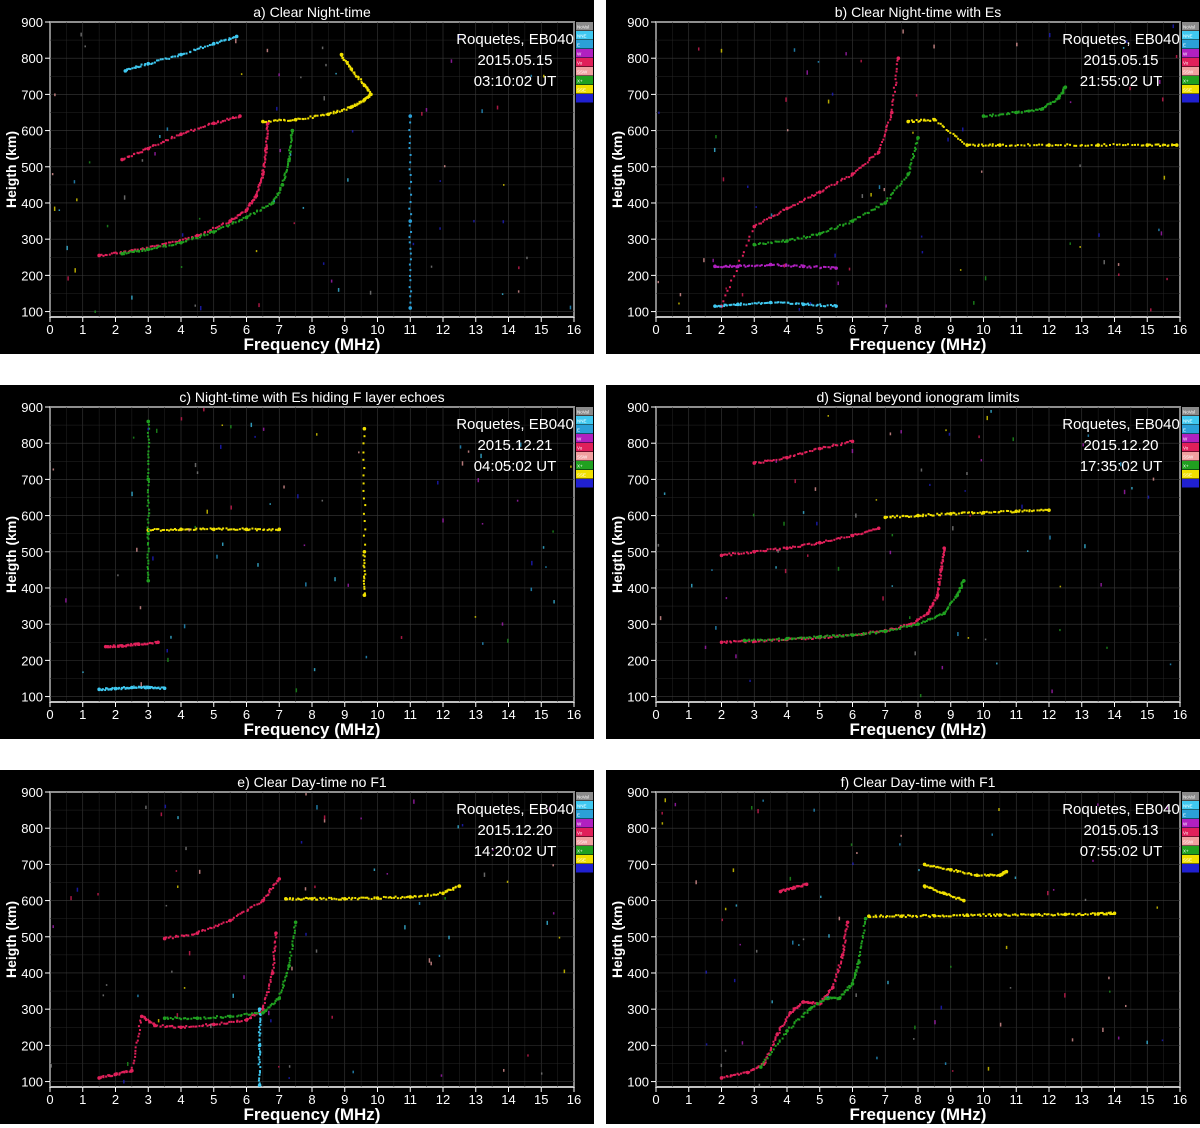 The width and height of the screenshot is (1200, 1128). What do you see at coordinates (917, 168) in the screenshot?
I see `noise-specks` at bounding box center [917, 168].